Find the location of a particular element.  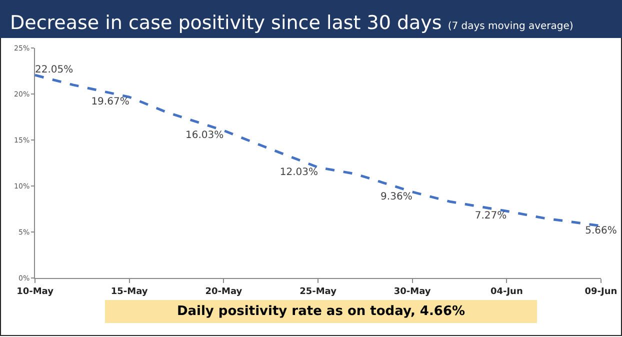

data-label: 22.05% is located at coordinates (54, 70).